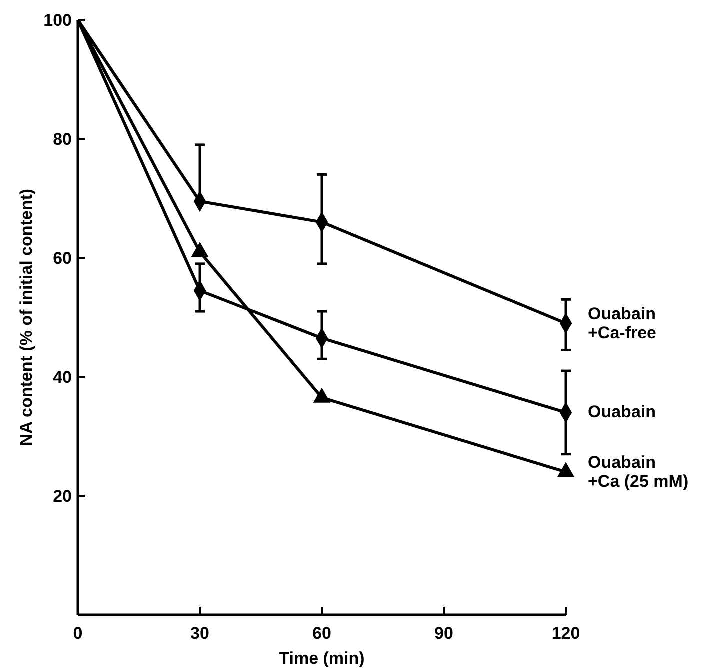  Describe the element at coordinates (62, 139) in the screenshot. I see `y-tick-label: 80` at that location.